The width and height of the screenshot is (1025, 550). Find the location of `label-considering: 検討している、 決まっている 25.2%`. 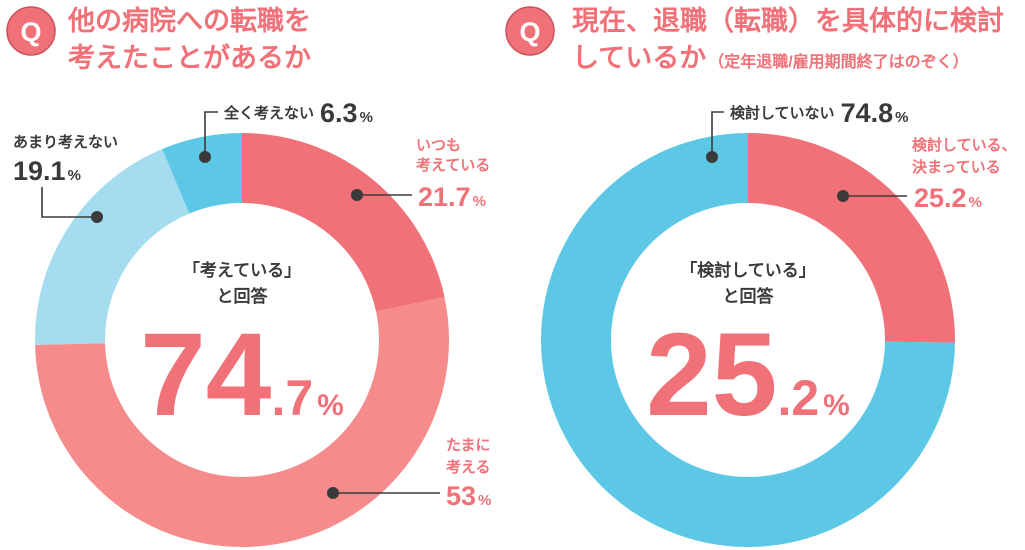

label-considering: 検討している、 決まっている 25.2% is located at coordinates (927, 174).